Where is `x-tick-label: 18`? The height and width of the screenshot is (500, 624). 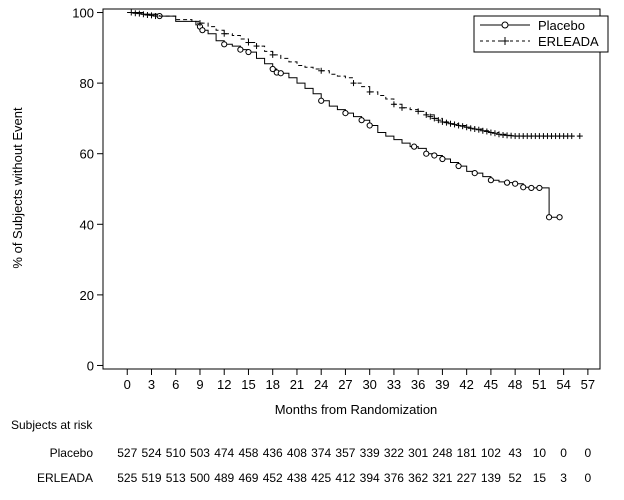 x-tick-label: 18 is located at coordinates (272, 384).